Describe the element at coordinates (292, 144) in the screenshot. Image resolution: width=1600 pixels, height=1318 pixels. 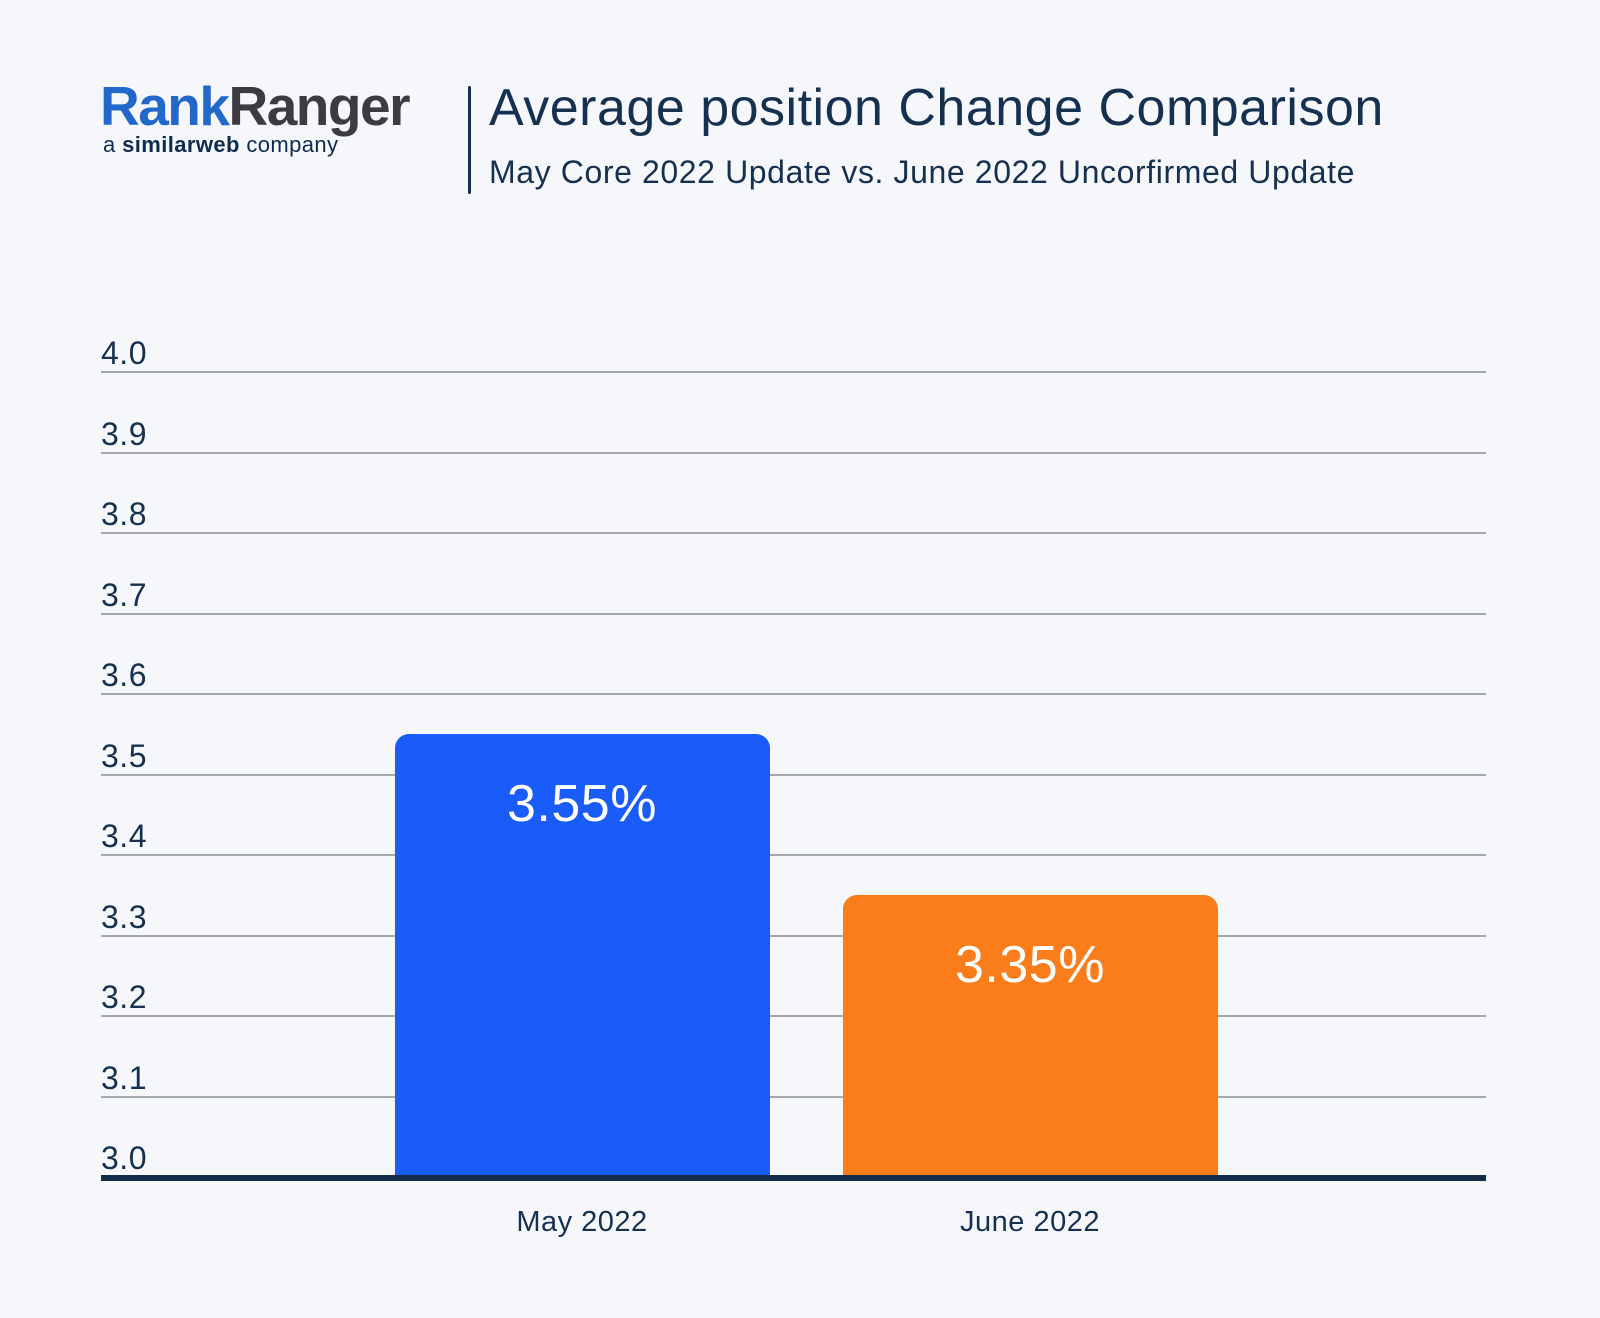
I see `tagline-suffix: company` at that location.